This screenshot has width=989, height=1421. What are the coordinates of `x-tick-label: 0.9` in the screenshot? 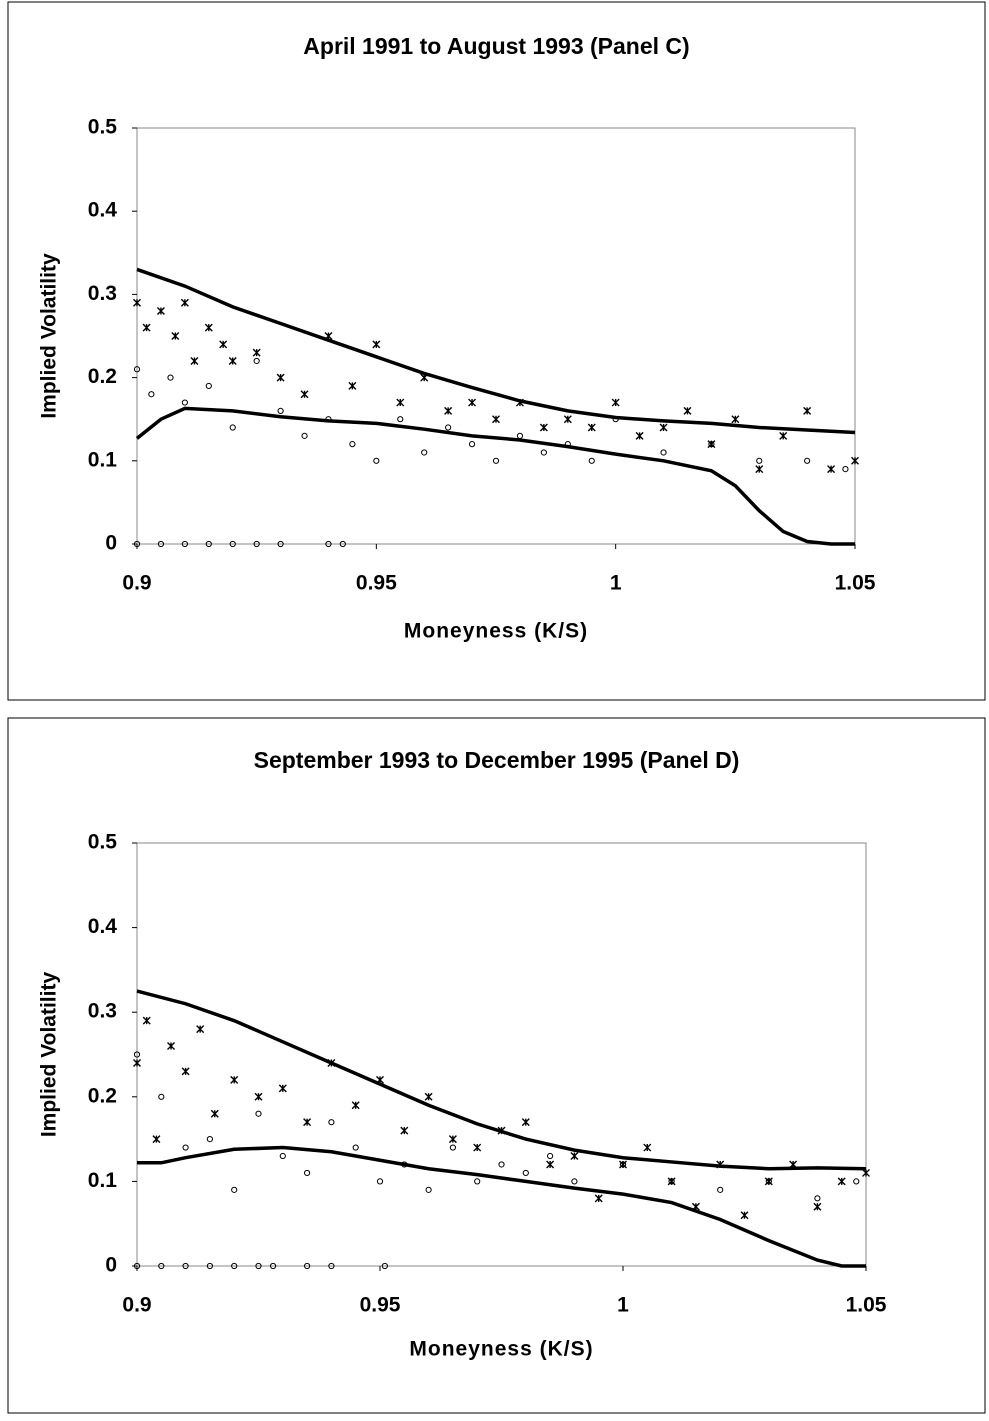 It's located at (136, 583).